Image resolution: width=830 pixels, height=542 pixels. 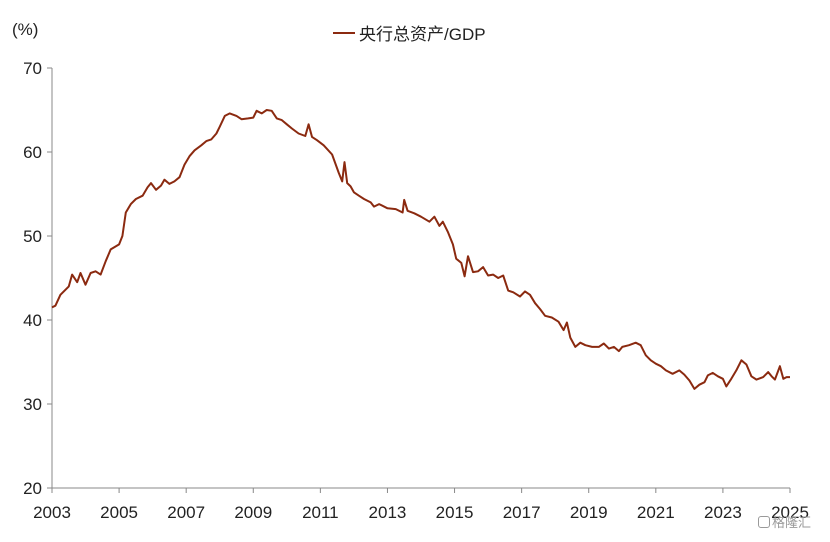 I want to click on x-tick-label: 2019, so click(x=589, y=512).